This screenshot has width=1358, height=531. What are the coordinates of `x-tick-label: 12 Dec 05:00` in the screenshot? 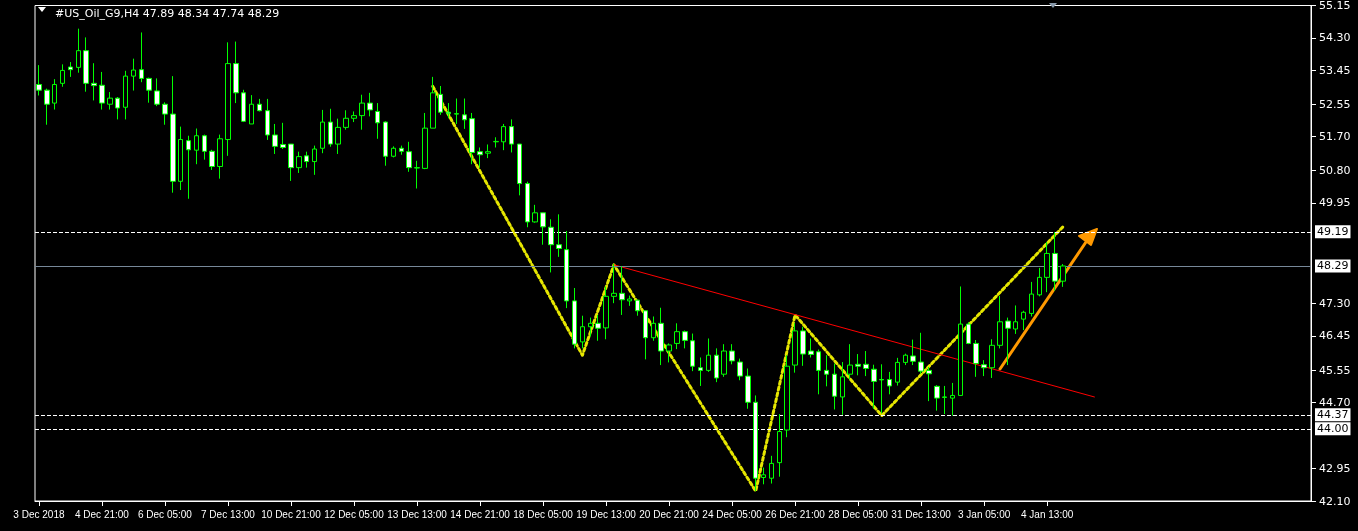 It's located at (354, 514).